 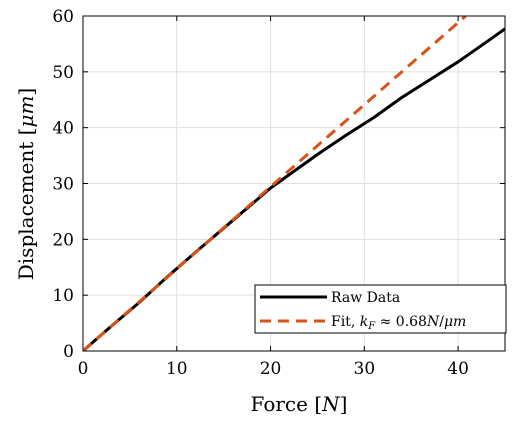 What do you see at coordinates (63, 73) in the screenshot?
I see `y-tick-label: 50` at bounding box center [63, 73].